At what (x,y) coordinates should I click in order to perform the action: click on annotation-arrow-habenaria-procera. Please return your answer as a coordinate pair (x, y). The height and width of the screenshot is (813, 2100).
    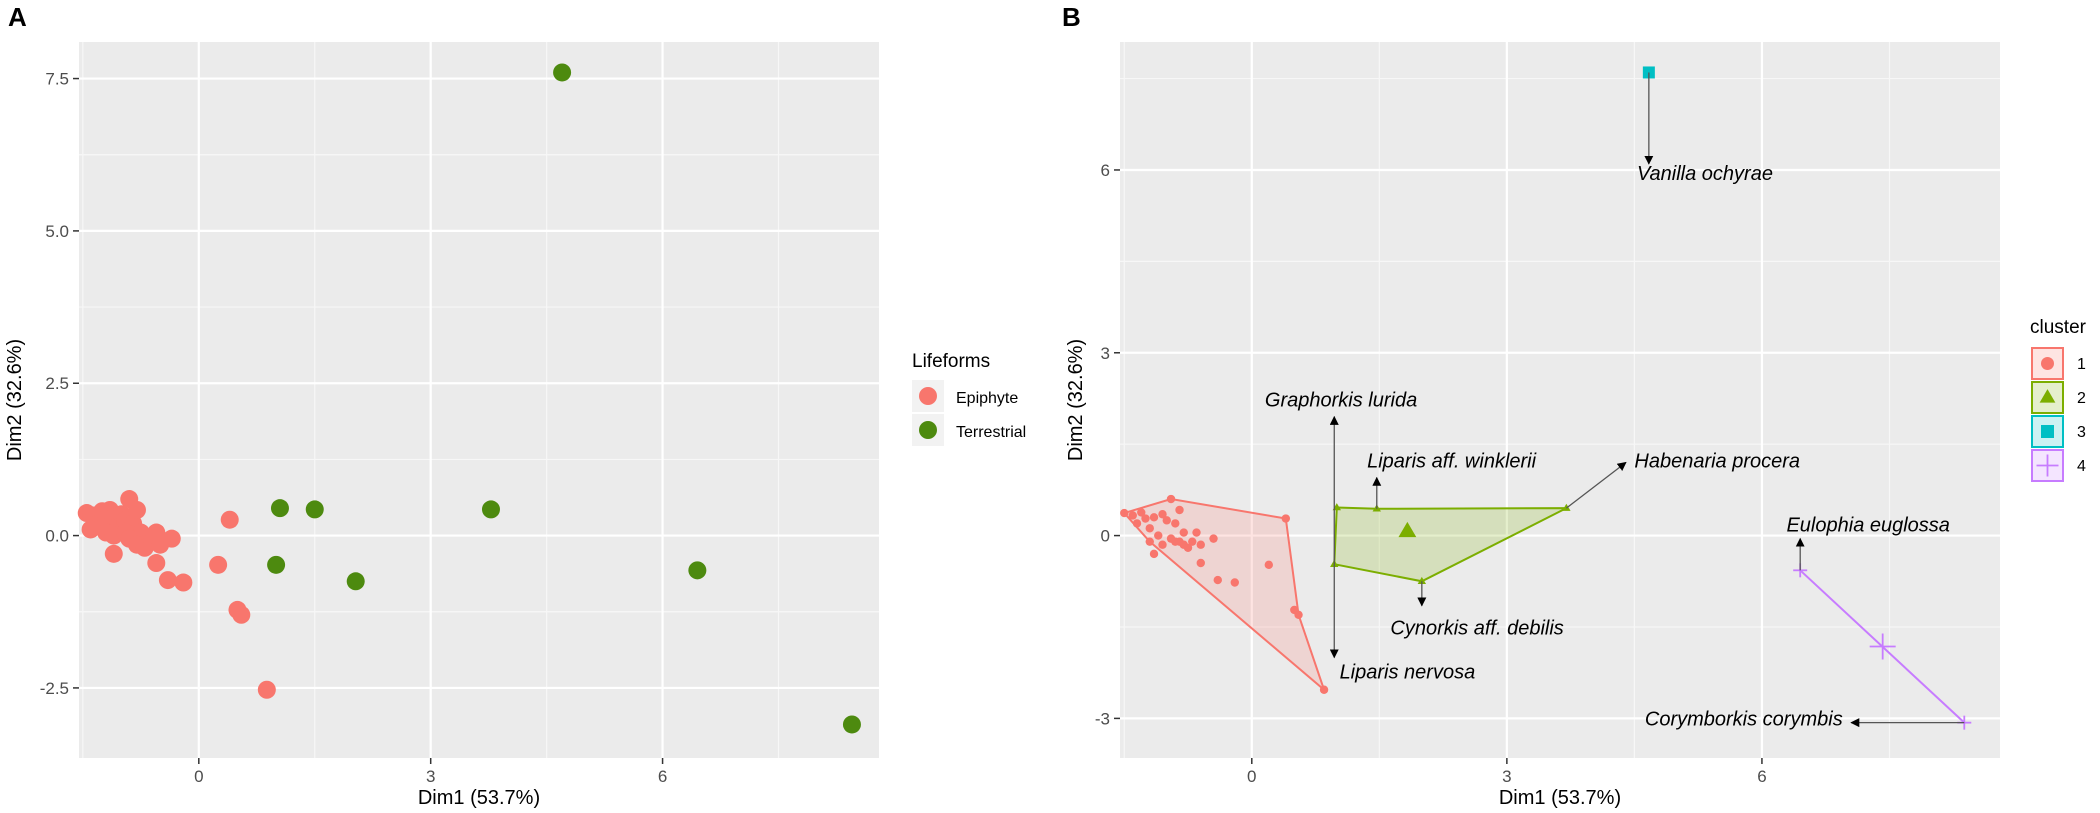
    Looking at the image, I should click on (1596, 485).